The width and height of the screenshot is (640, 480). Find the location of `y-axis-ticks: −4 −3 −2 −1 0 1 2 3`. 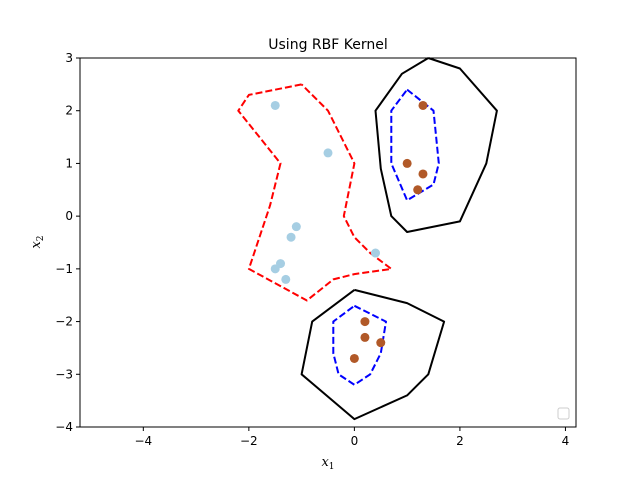

y-axis-ticks: −4 −3 −2 −1 0 1 2 3 is located at coordinates (67, 242).